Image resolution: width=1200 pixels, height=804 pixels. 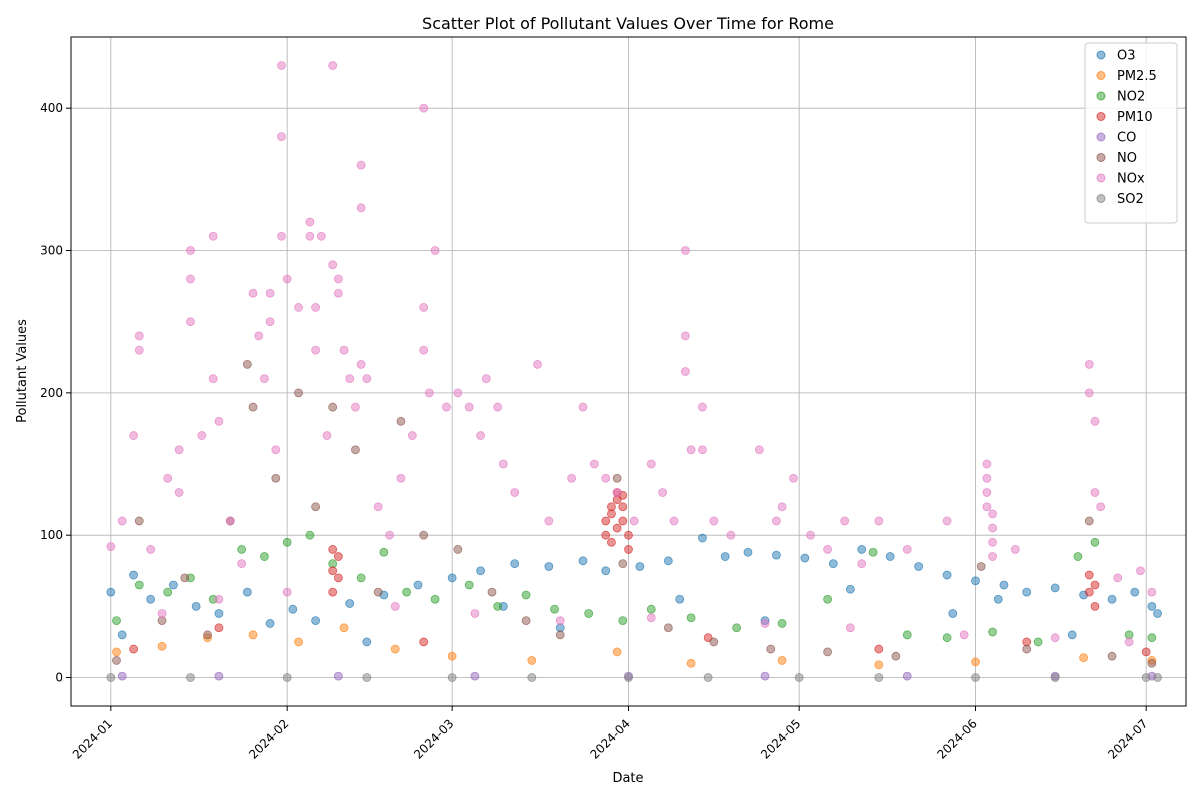 What do you see at coordinates (1127, 158) in the screenshot?
I see `legend-label: NO` at bounding box center [1127, 158].